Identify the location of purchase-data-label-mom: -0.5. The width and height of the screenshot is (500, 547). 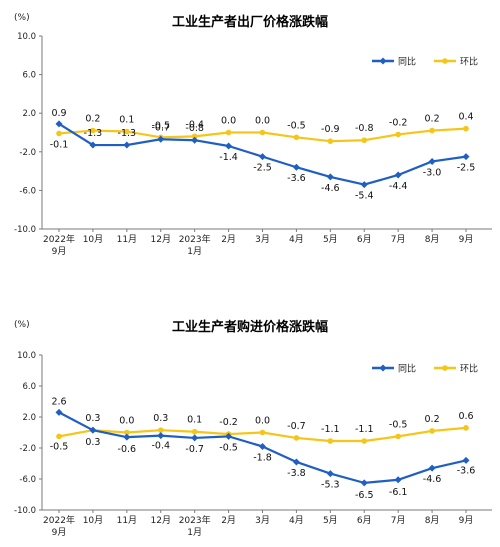
(59, 446).